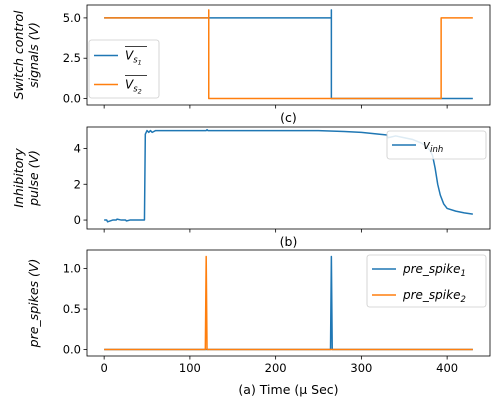 This screenshot has width=500, height=400. Describe the element at coordinates (434, 270) in the screenshot. I see `legend-label: pre_spike1` at that location.